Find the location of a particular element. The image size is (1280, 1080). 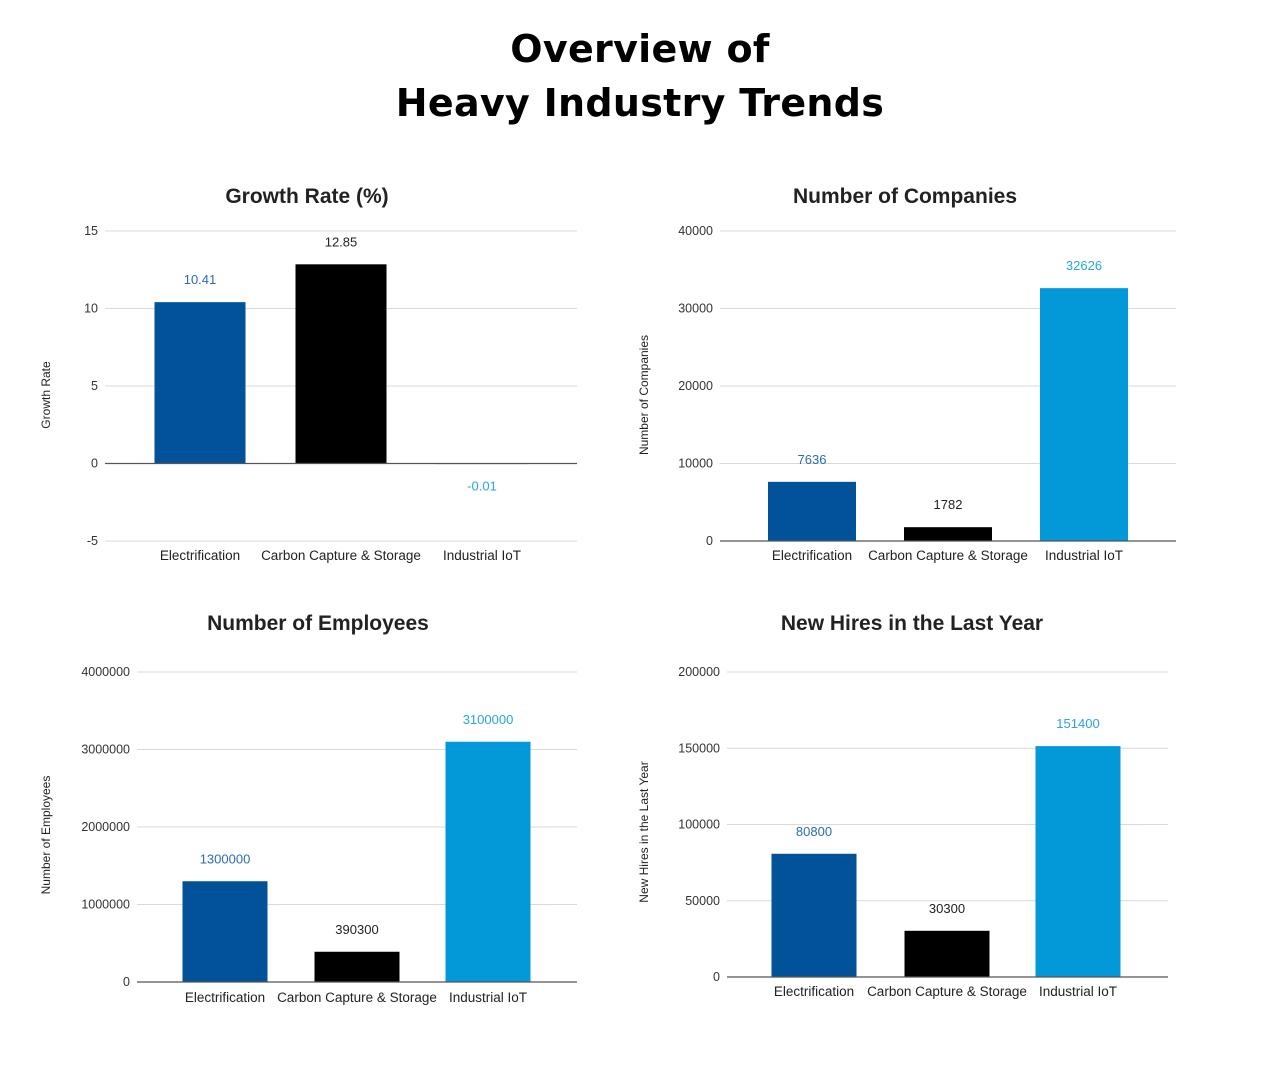

y-tick-label: -5 is located at coordinates (92, 541).